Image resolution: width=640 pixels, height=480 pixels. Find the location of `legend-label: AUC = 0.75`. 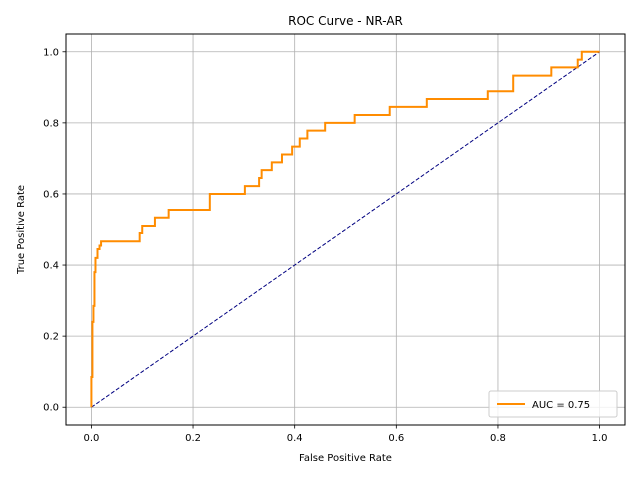

legend-label: AUC = 0.75 is located at coordinates (561, 405).